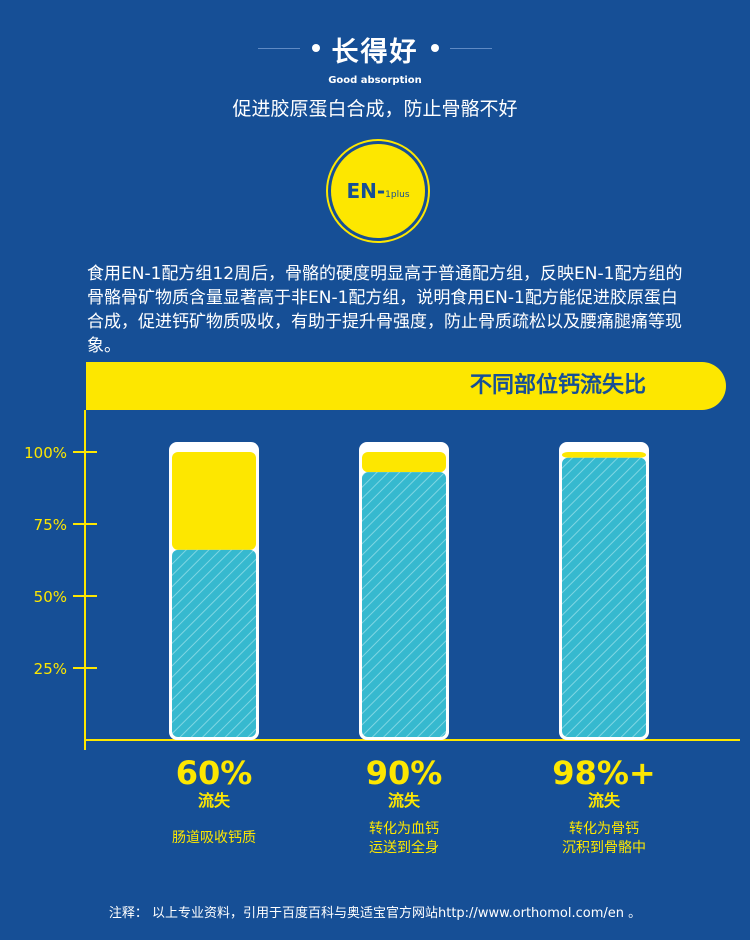 The image size is (750, 940). What do you see at coordinates (557, 385) in the screenshot?
I see `chart-title: 不同部位钙流失比` at bounding box center [557, 385].